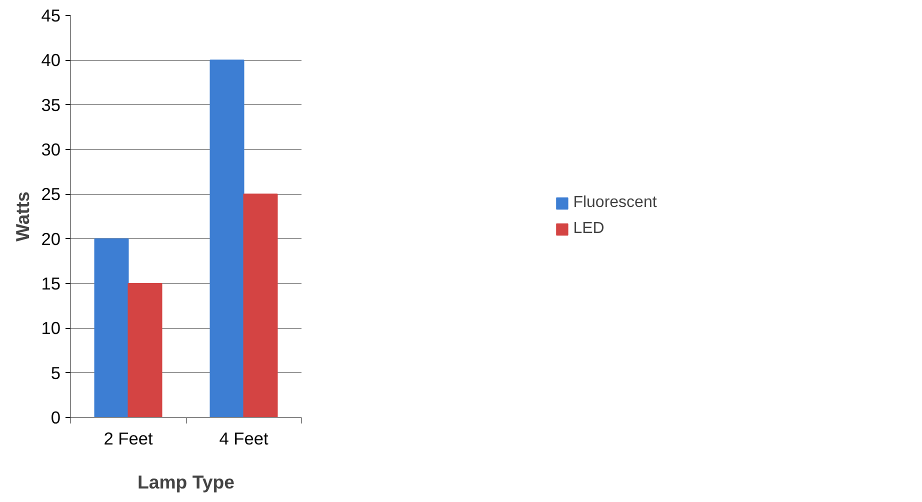 The width and height of the screenshot is (922, 502). What do you see at coordinates (51, 238) in the screenshot?
I see `y-tick-label: 20` at bounding box center [51, 238].